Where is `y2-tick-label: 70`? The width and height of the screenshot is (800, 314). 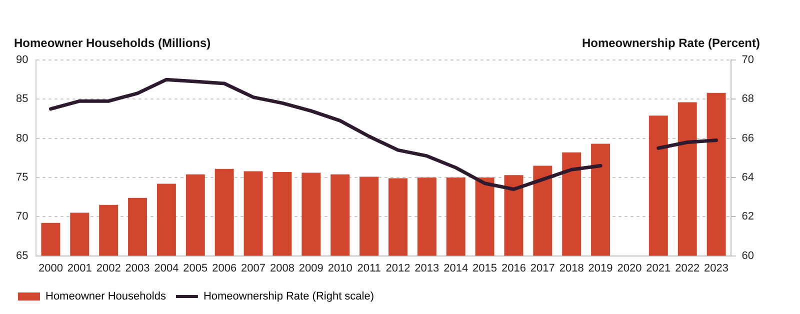
y2-tick-label: 70 is located at coordinates (748, 60).